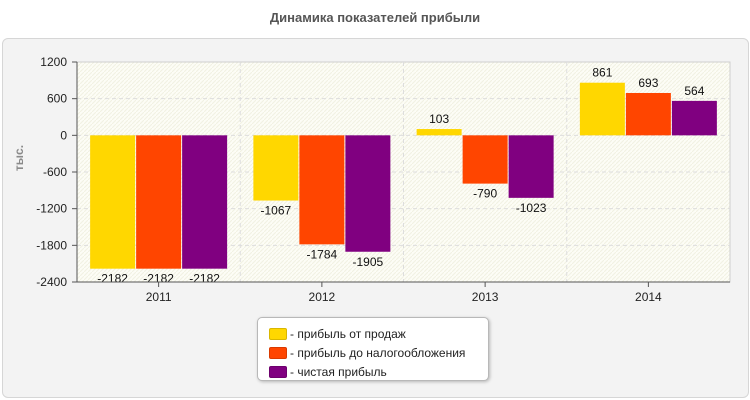 The image size is (750, 400). I want to click on y-tick-label: -600, so click(55, 172).